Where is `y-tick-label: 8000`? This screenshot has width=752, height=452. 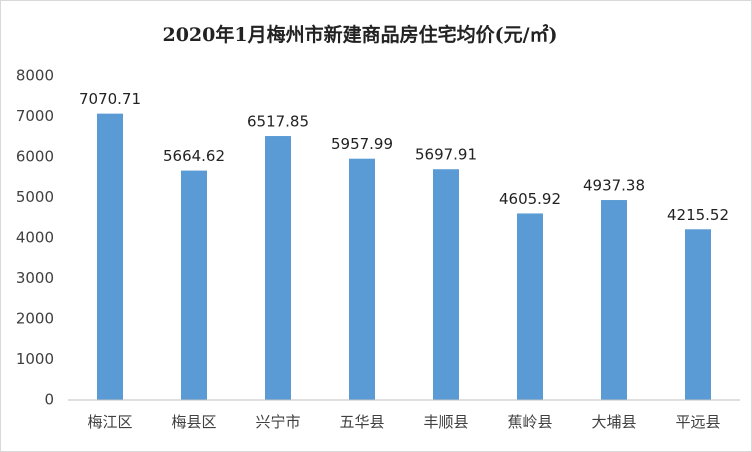
y-tick-label: 8000 is located at coordinates (35, 76).